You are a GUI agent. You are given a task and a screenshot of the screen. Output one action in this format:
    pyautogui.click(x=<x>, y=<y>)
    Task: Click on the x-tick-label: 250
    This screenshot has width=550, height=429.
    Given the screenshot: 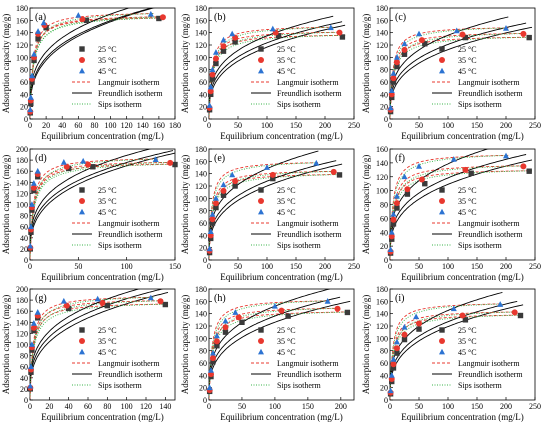 What is the action you would take?
    pyautogui.click(x=535, y=406)
    